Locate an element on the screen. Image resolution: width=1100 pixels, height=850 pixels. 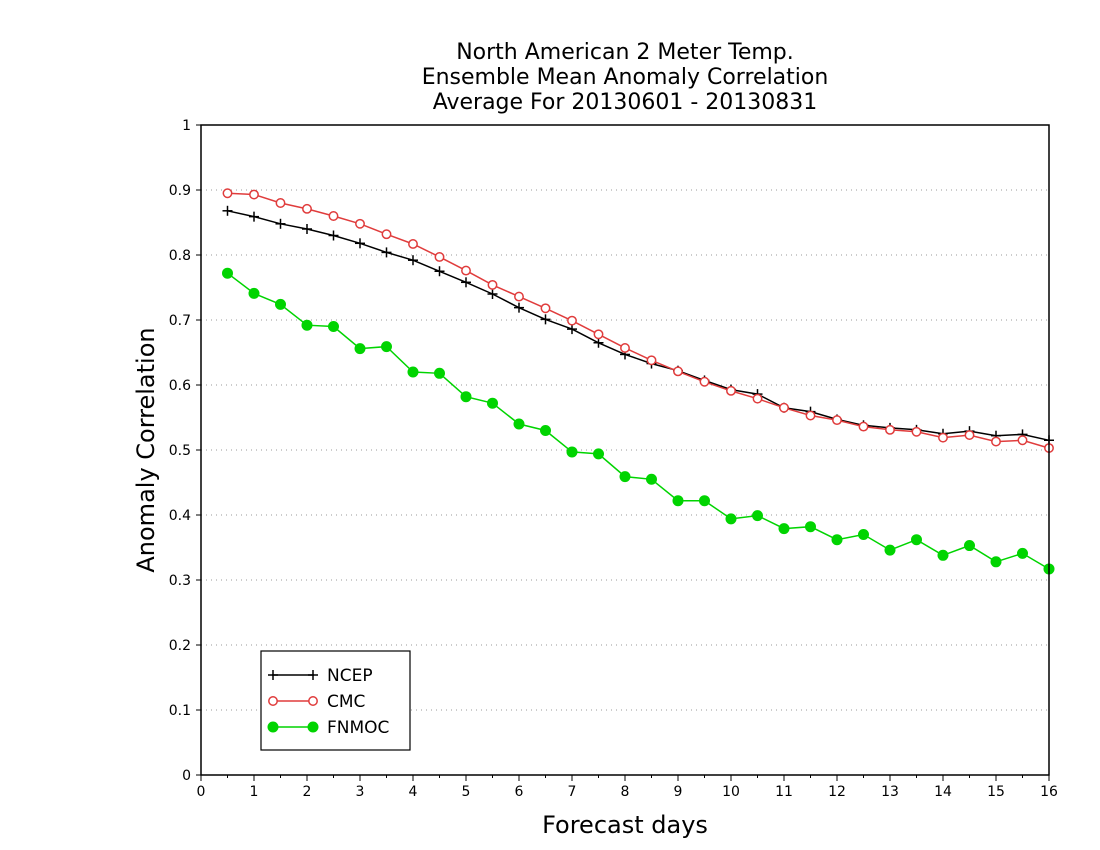
x-tick-label: 9 is located at coordinates (678, 792).